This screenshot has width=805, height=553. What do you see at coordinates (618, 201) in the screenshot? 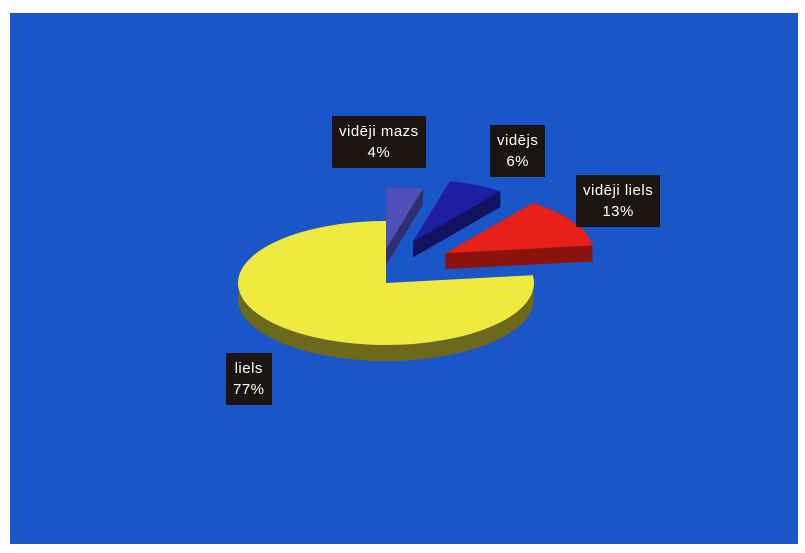
I see `label-videji-liels: vidēji liels 13%` at bounding box center [618, 201].